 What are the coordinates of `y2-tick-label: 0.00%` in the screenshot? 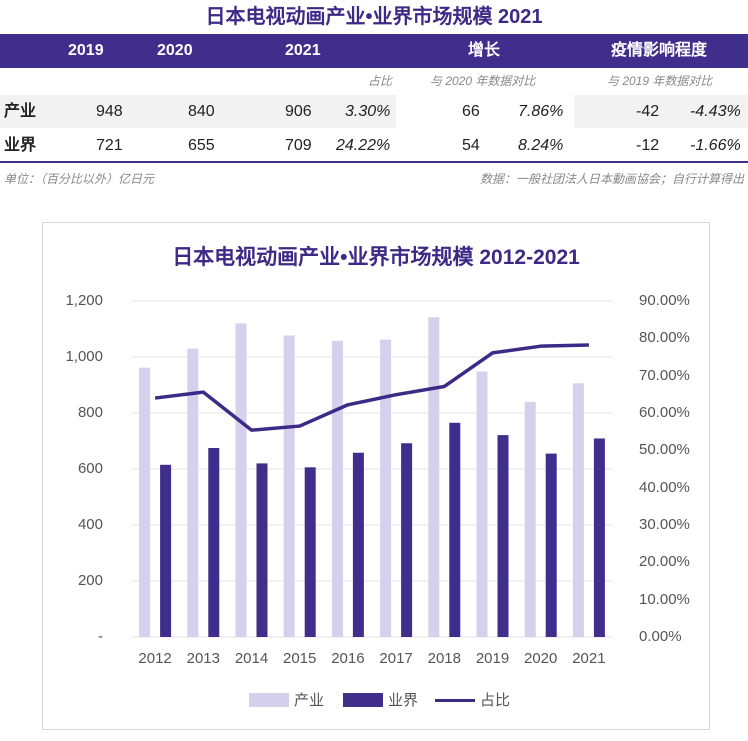 It's located at (660, 636).